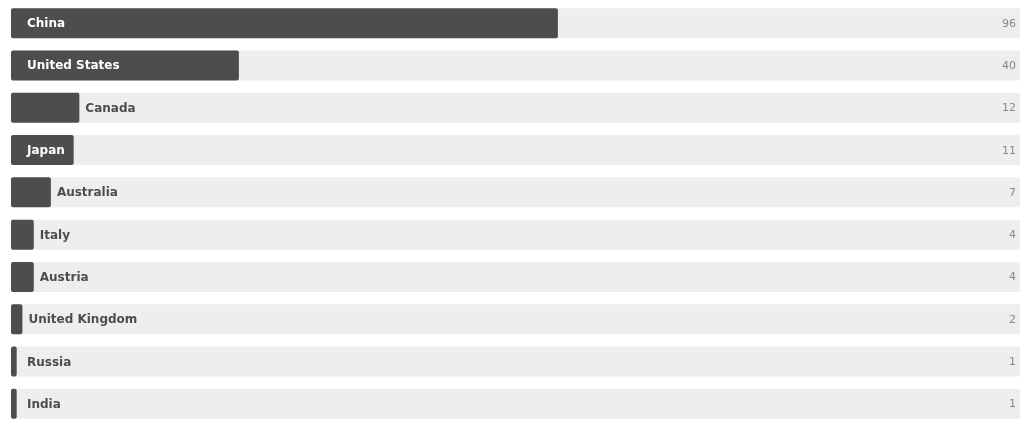 This screenshot has height=425, width=1024. What do you see at coordinates (83, 319) in the screenshot?
I see `y-tick-label: United Kingdom` at bounding box center [83, 319].